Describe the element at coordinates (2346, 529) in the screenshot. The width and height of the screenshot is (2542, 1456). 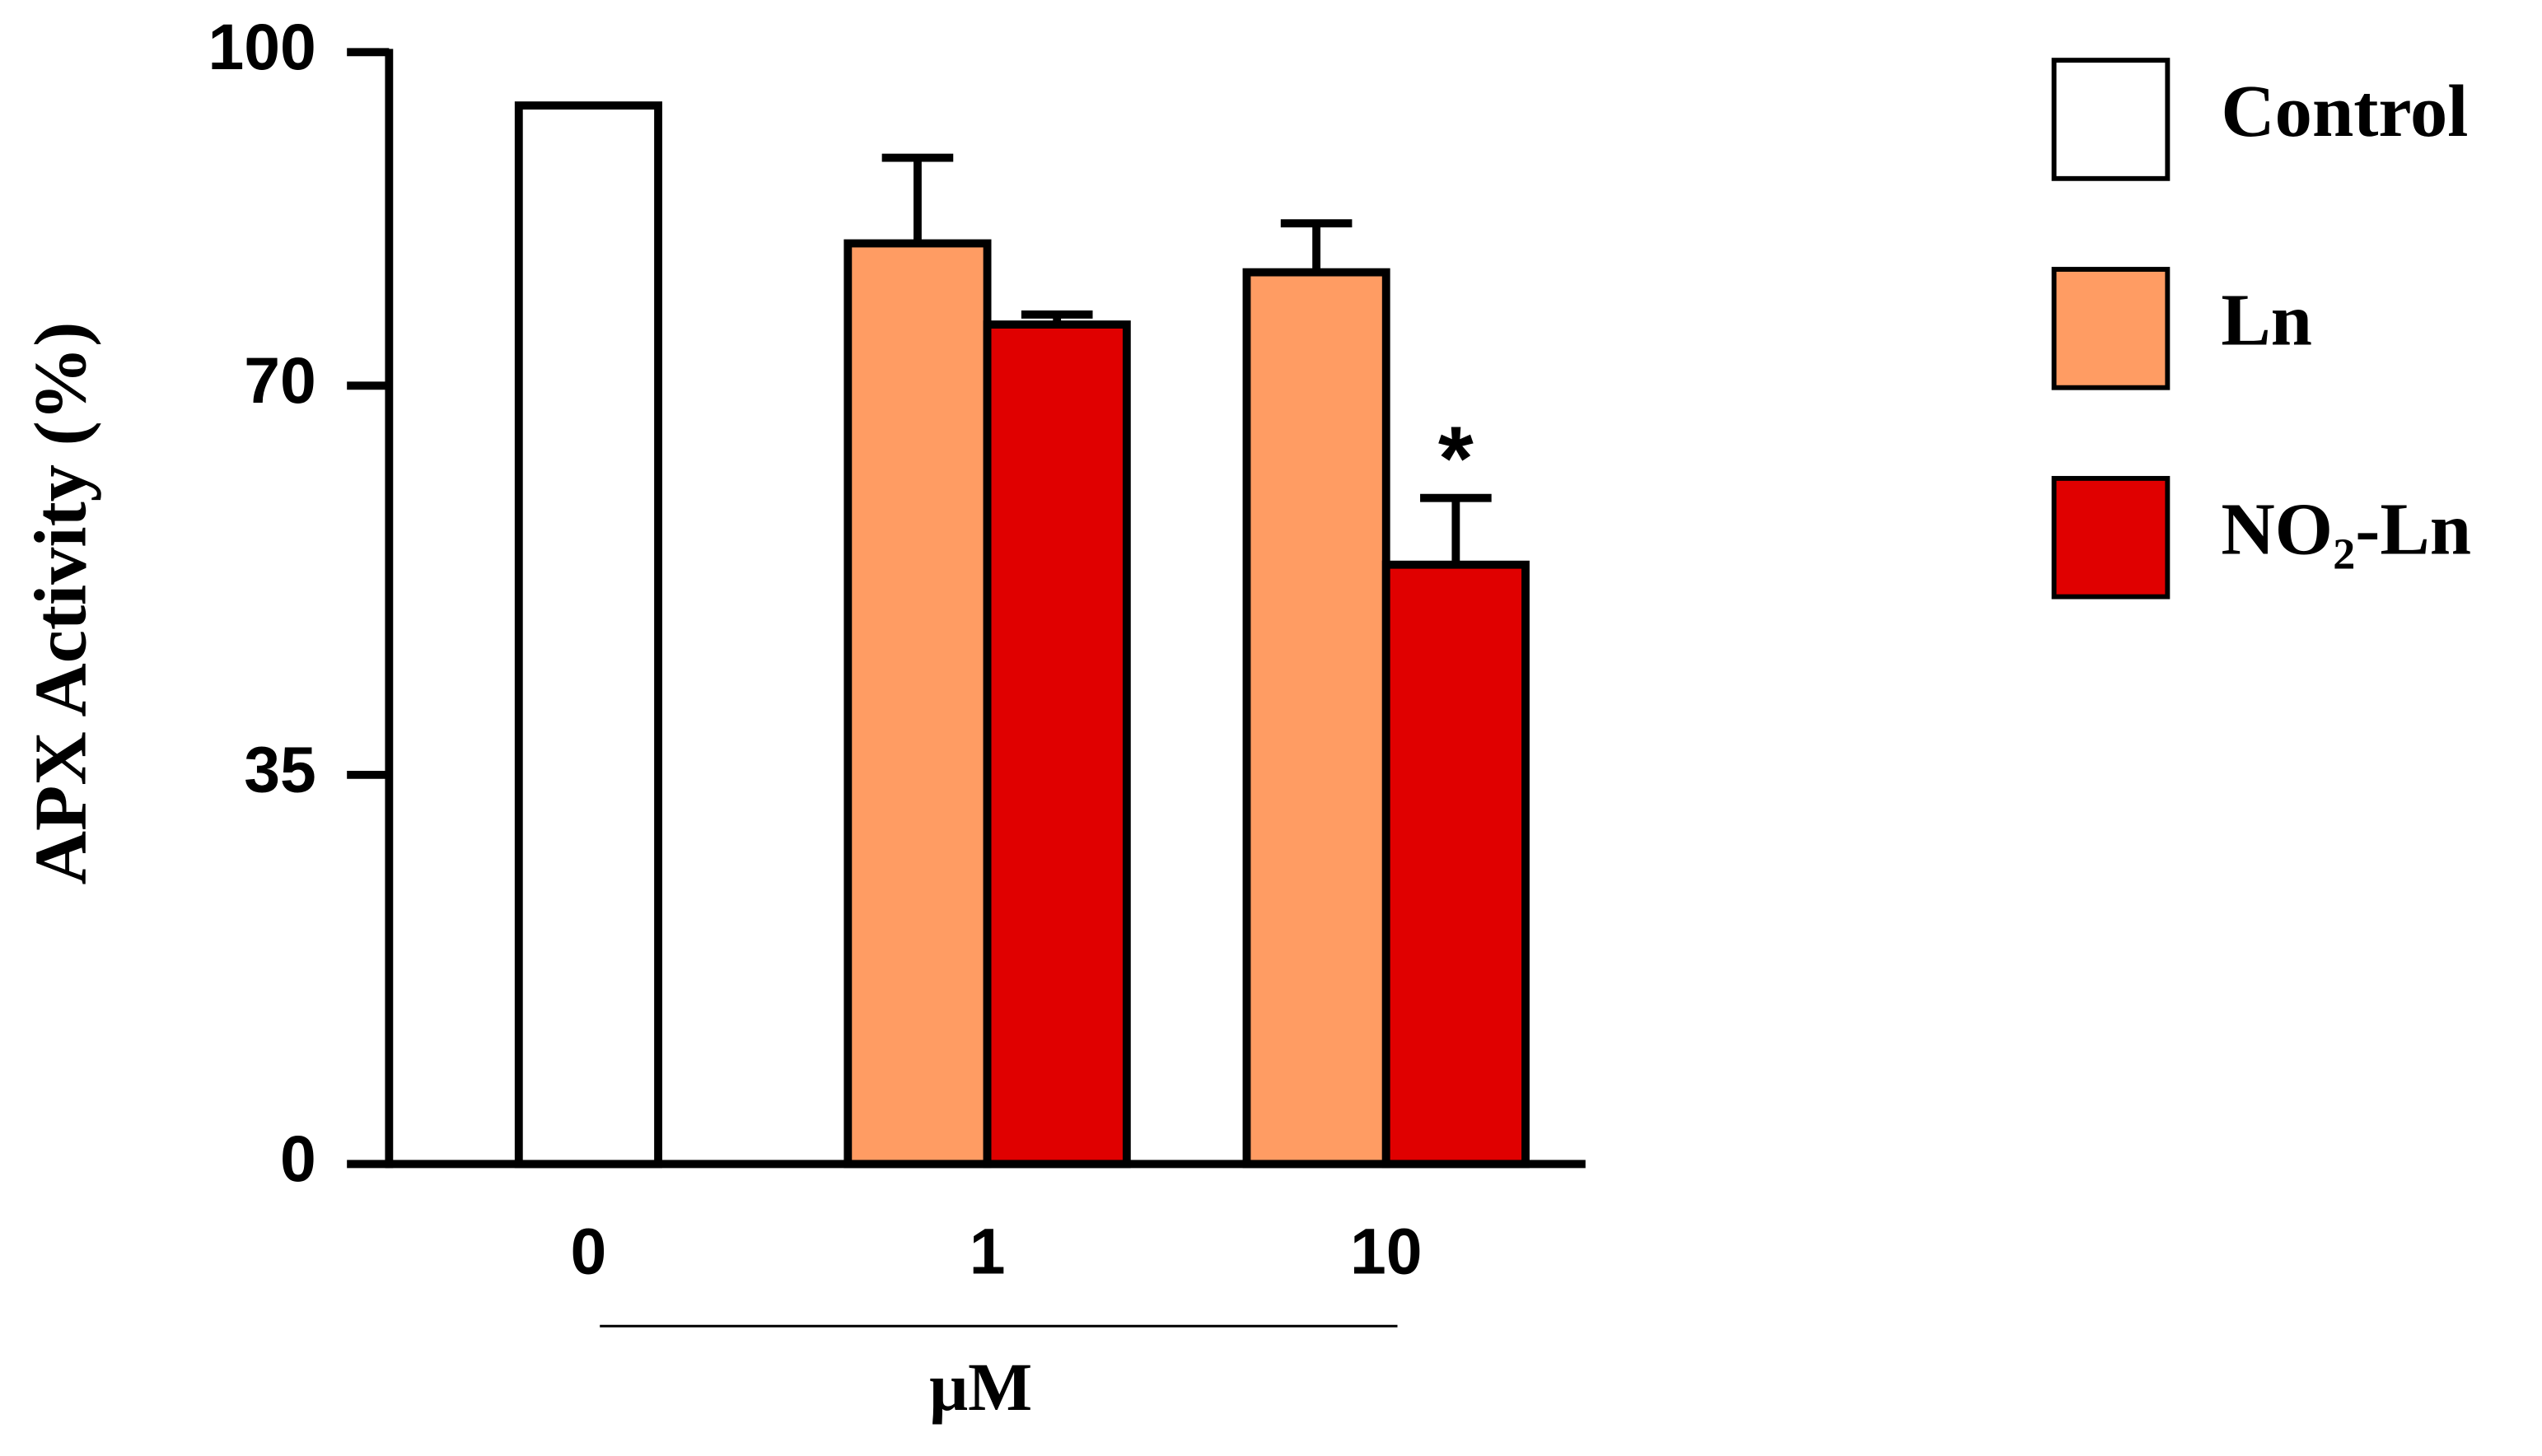
I see `legend-label: NO₂-Ln` at that location.